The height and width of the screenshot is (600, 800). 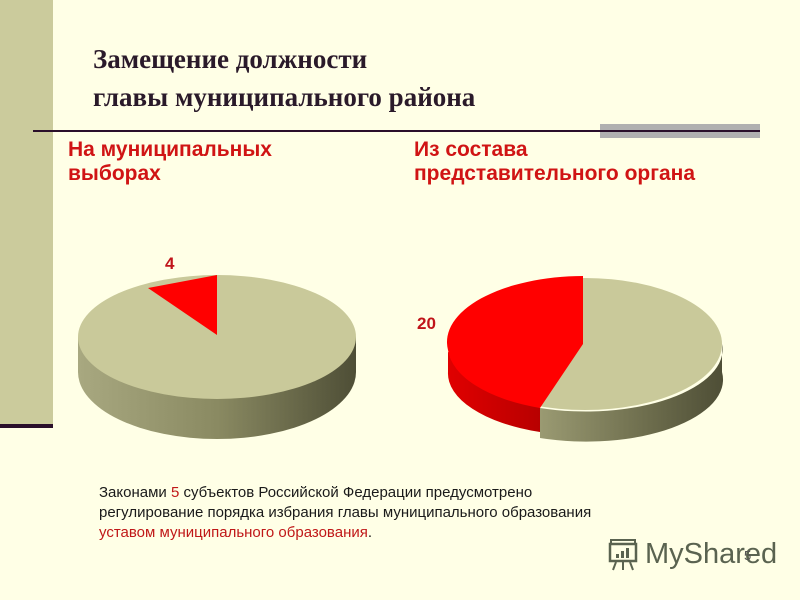 I want to click on right-pie-highlight-slice, so click(x=514, y=342).